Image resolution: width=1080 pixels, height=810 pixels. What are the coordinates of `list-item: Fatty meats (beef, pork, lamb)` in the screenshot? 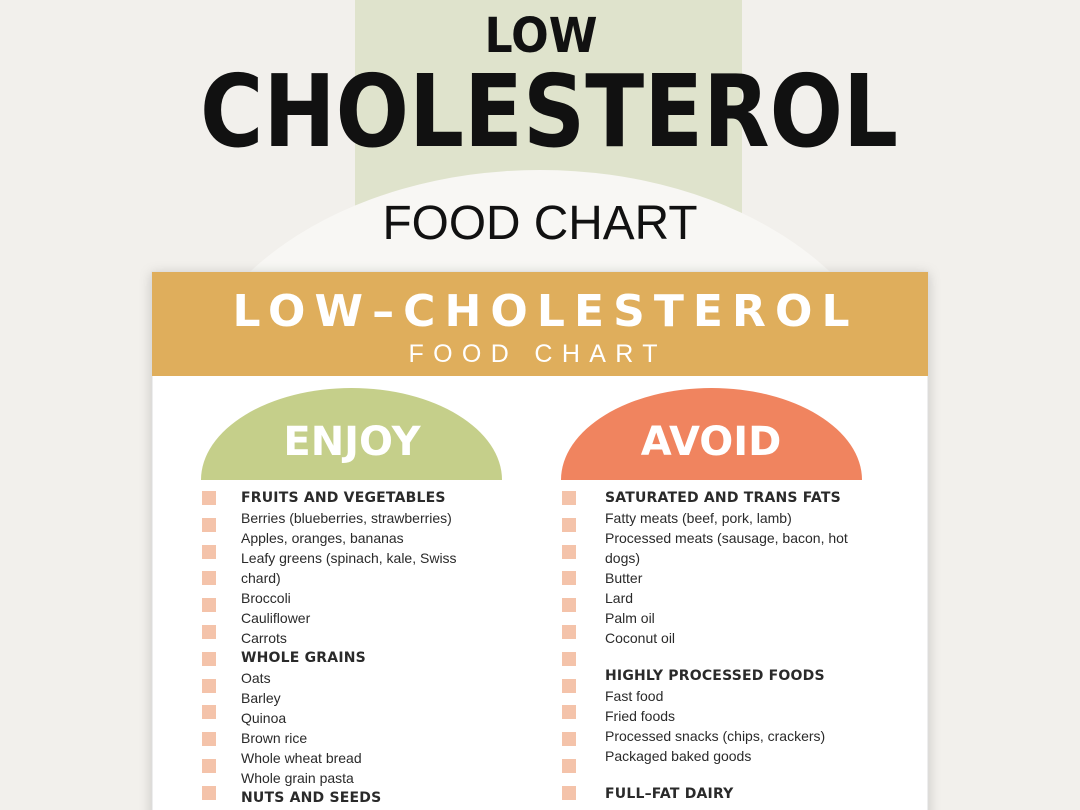 It's located at (698, 518).